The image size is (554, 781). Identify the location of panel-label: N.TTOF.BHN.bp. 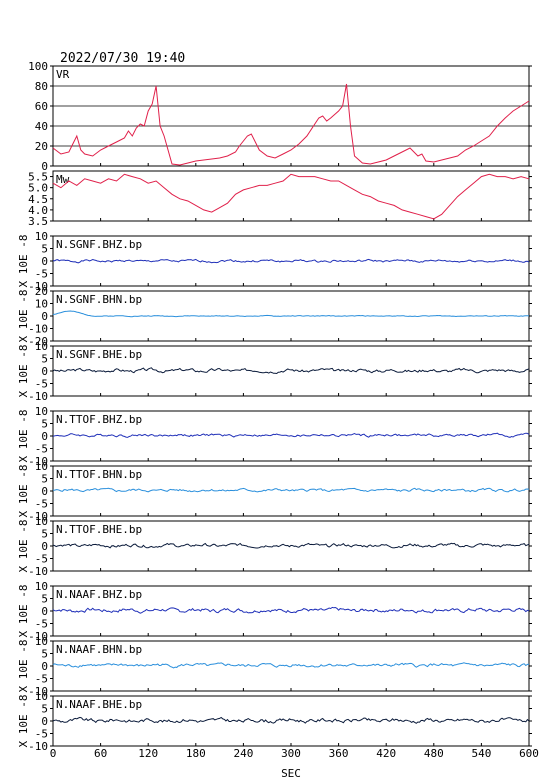
(99, 474).